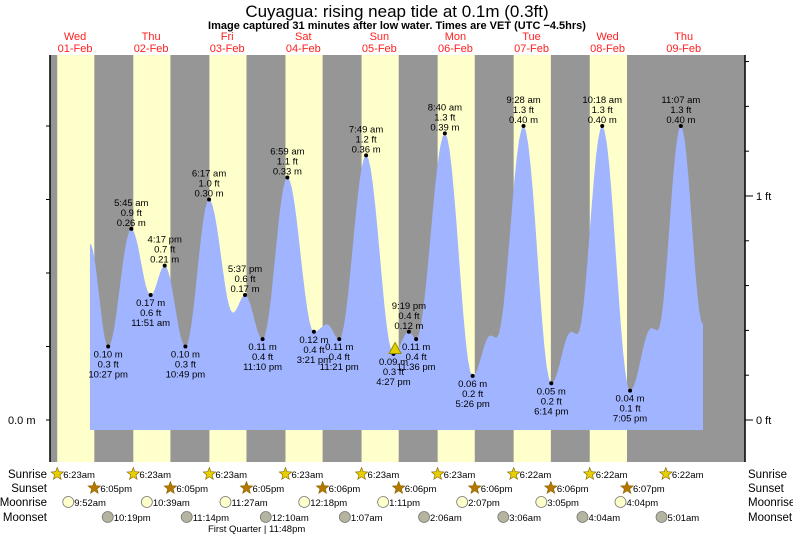 Image resolution: width=793 pixels, height=543 pixels. I want to click on moonrise-time: 1:11pm, so click(404, 503).